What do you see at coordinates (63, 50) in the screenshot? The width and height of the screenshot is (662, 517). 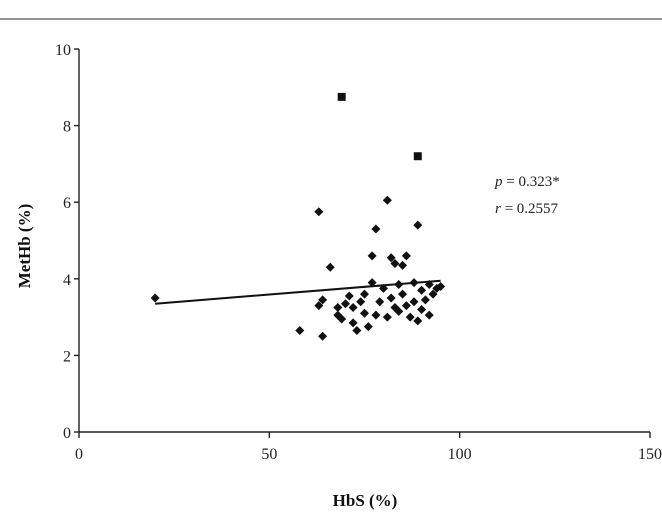 I see `y-tick-label: 10` at bounding box center [63, 50].